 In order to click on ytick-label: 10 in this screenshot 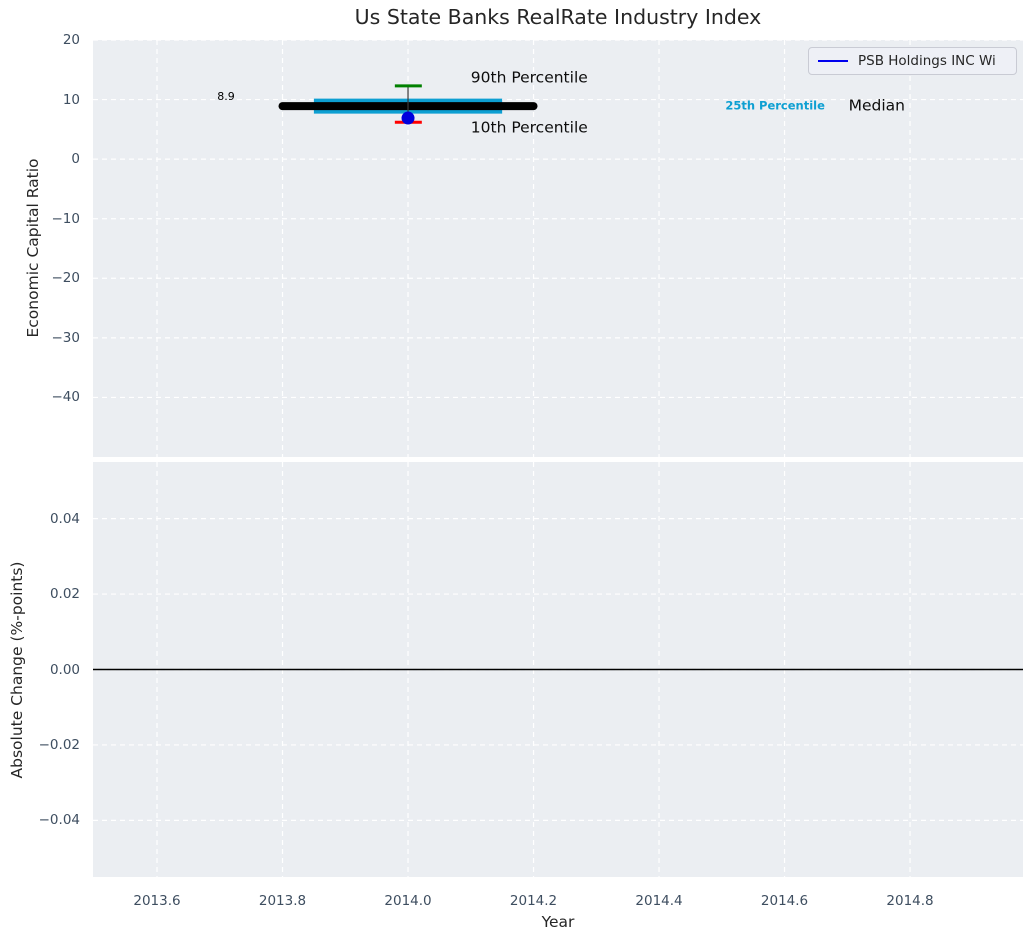, I will do `click(71, 99)`.